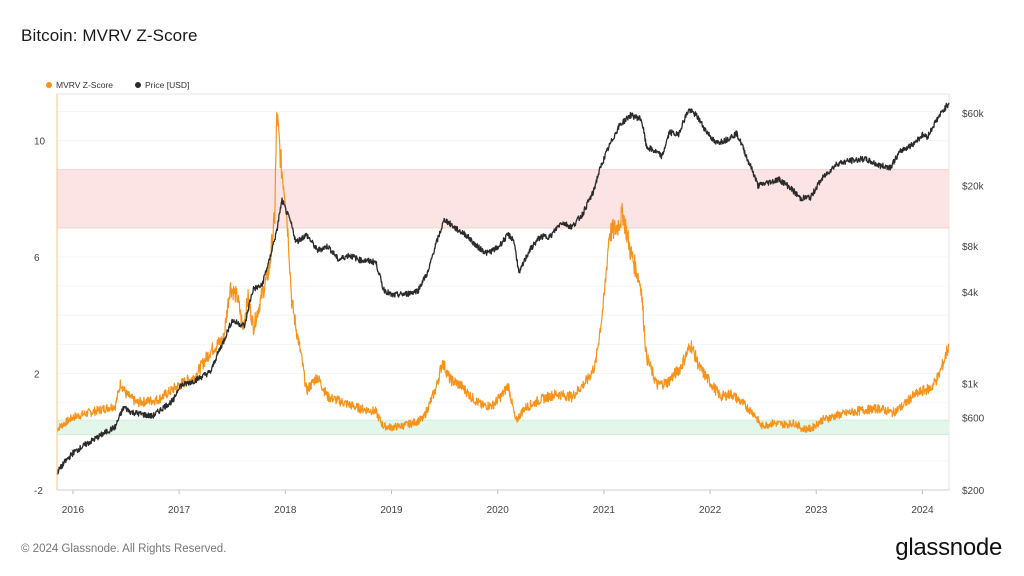  Describe the element at coordinates (38, 491) in the screenshot. I see `y-left-tick-label: -2` at that location.